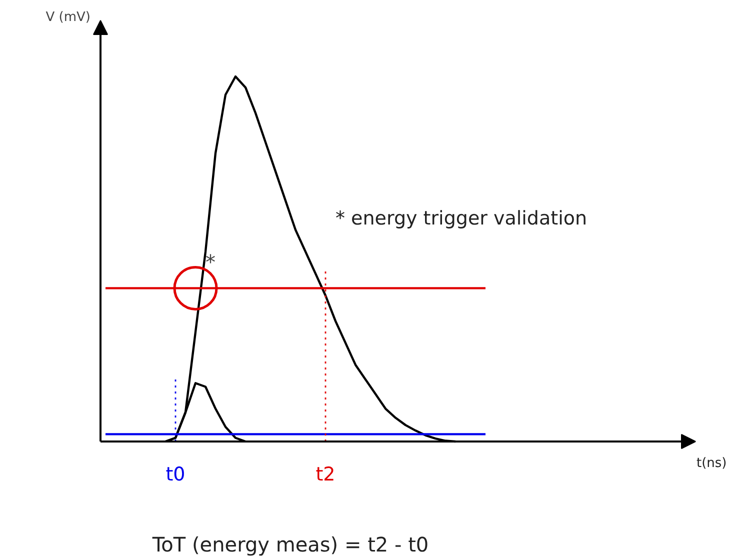 This screenshot has width=755, height=558. What do you see at coordinates (176, 475) in the screenshot?
I see `x-tick-label: t0` at bounding box center [176, 475].